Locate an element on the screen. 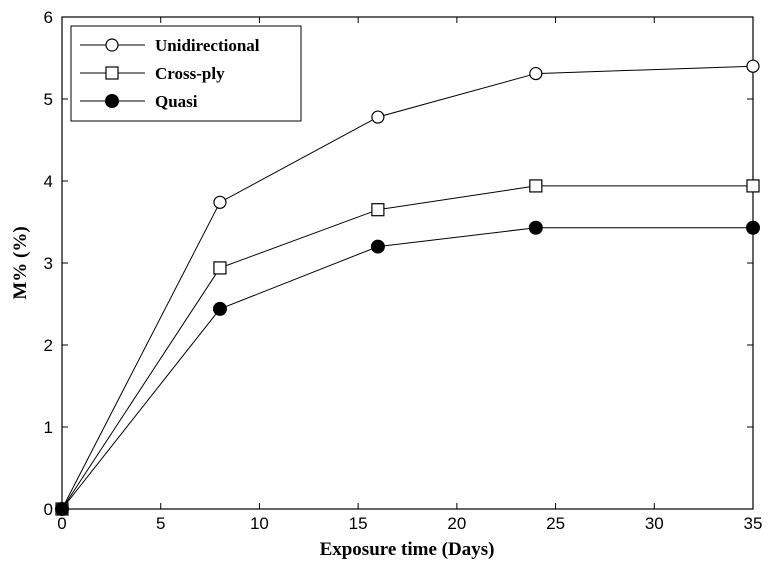  x-tick-label: 10 is located at coordinates (259, 523).